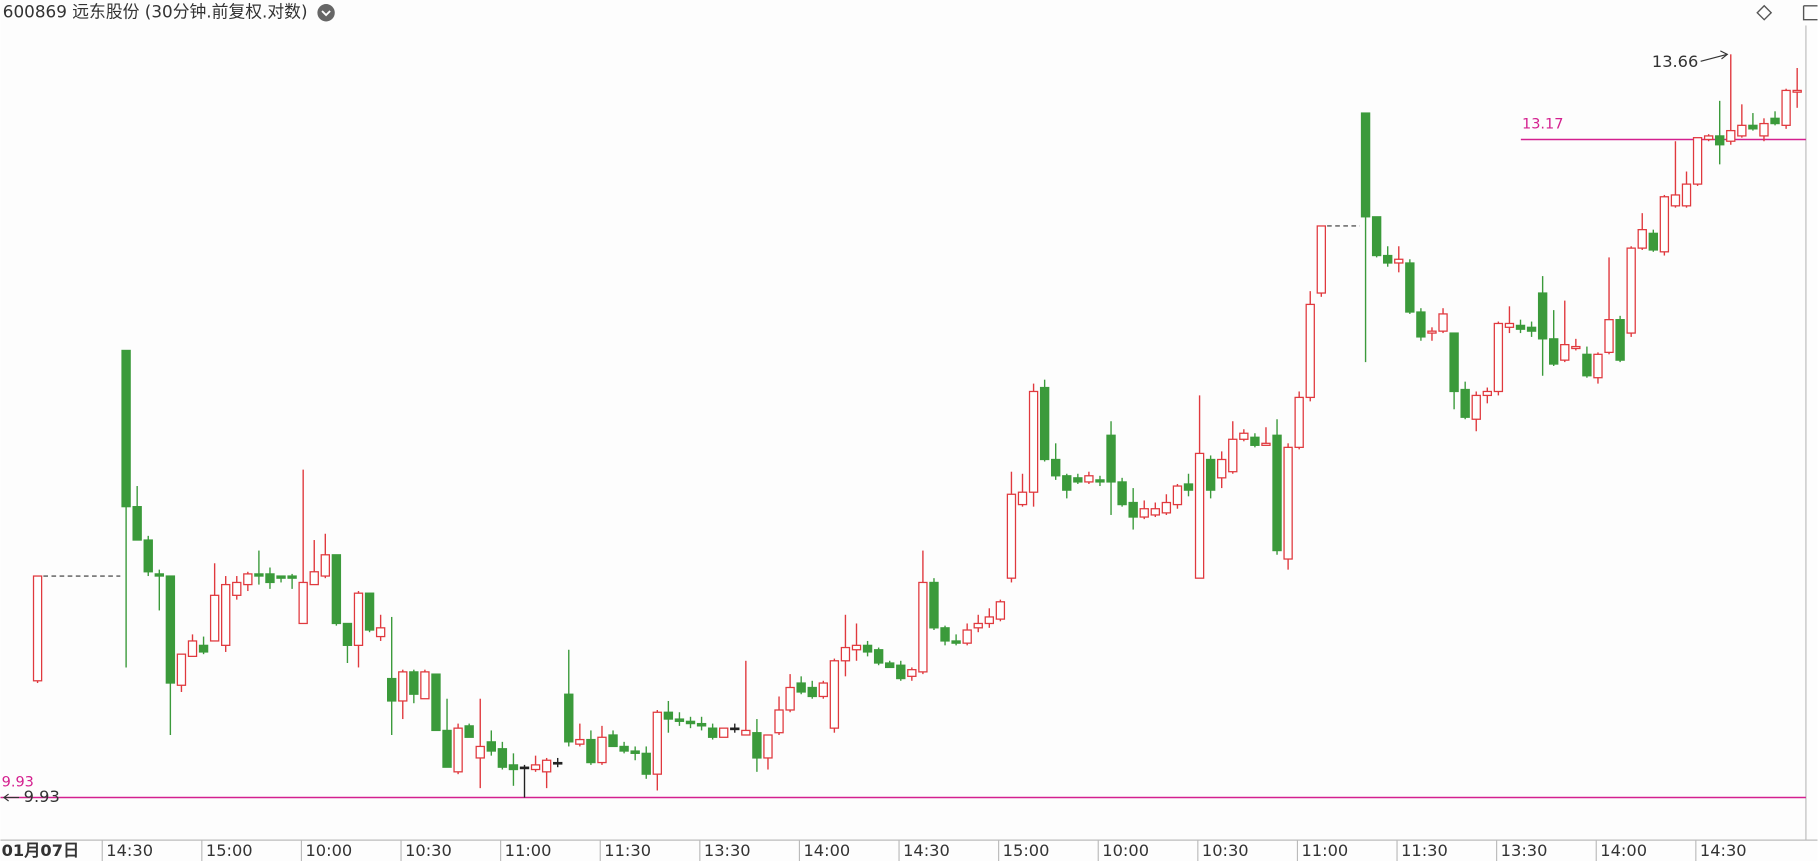 This screenshot has height=861, width=1818. I want to click on x-tick-label: 11:30, so click(627, 850).